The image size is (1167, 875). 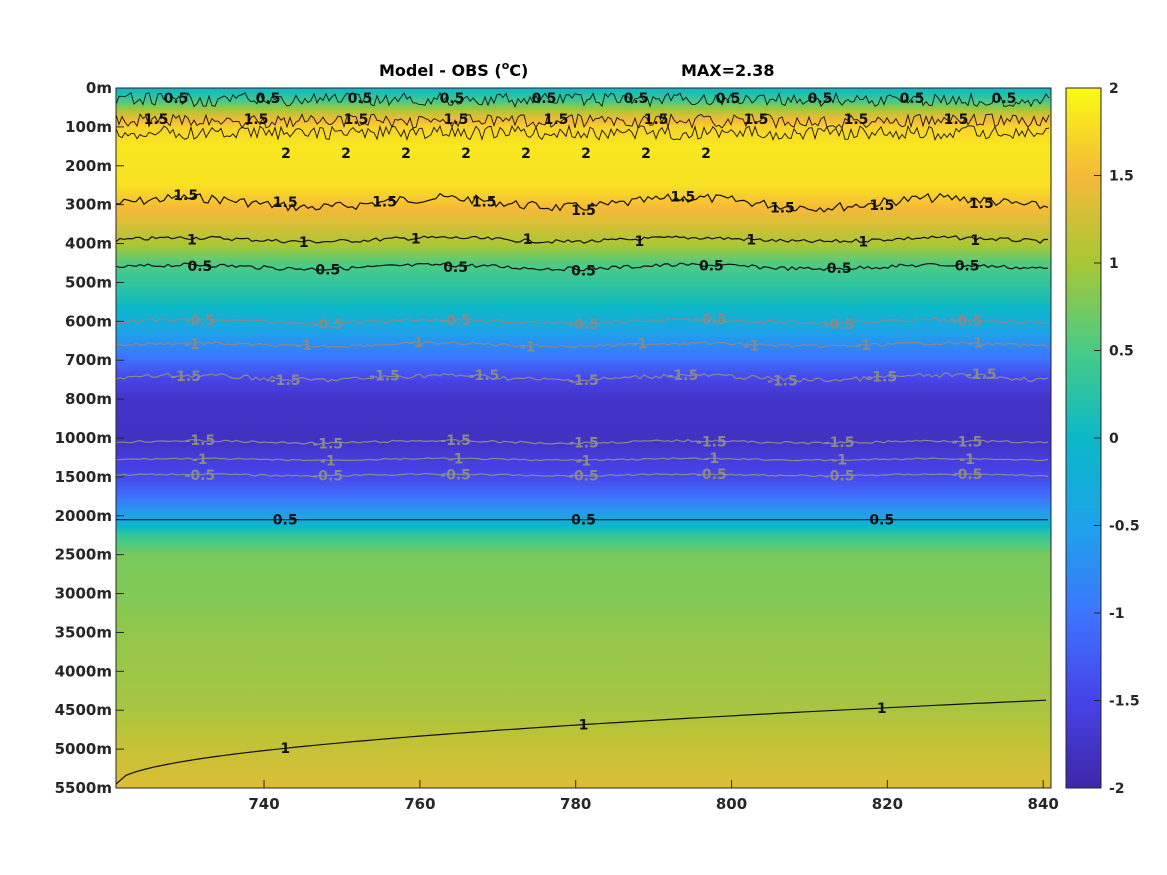 What do you see at coordinates (1117, 614) in the screenshot?
I see `colorbar-tick-label: -1` at bounding box center [1117, 614].